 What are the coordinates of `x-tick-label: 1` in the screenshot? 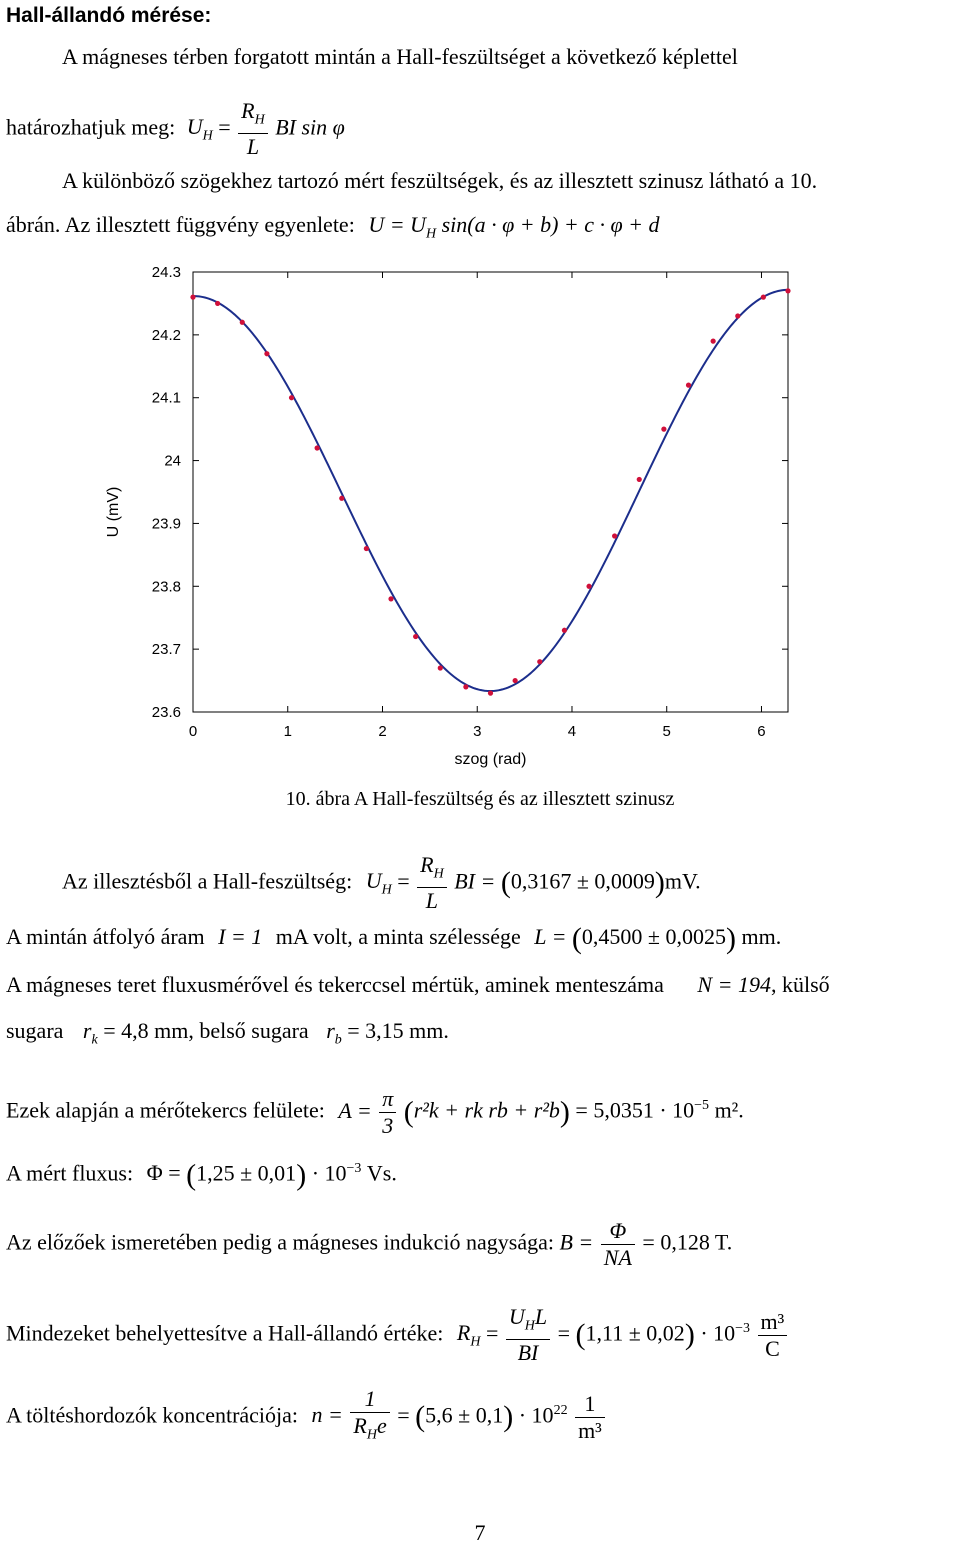 It's located at (288, 731).